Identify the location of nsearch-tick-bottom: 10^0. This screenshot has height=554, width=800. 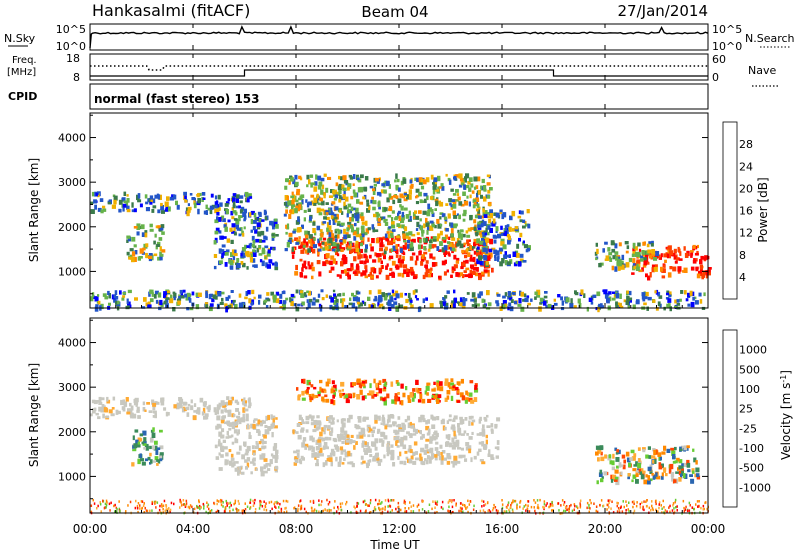
(727, 46).